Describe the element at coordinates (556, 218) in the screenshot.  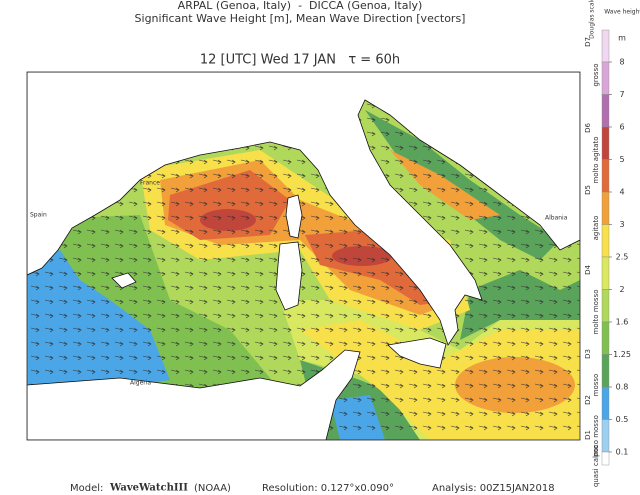
I see `place-label: Albania` at that location.